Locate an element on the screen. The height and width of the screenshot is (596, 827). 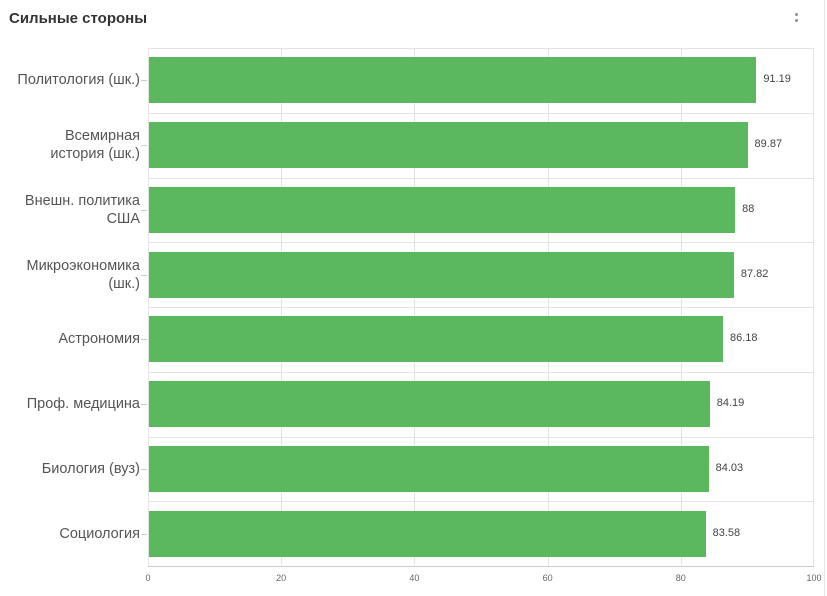
bar-value-label: 83.58 is located at coordinates (726, 532).